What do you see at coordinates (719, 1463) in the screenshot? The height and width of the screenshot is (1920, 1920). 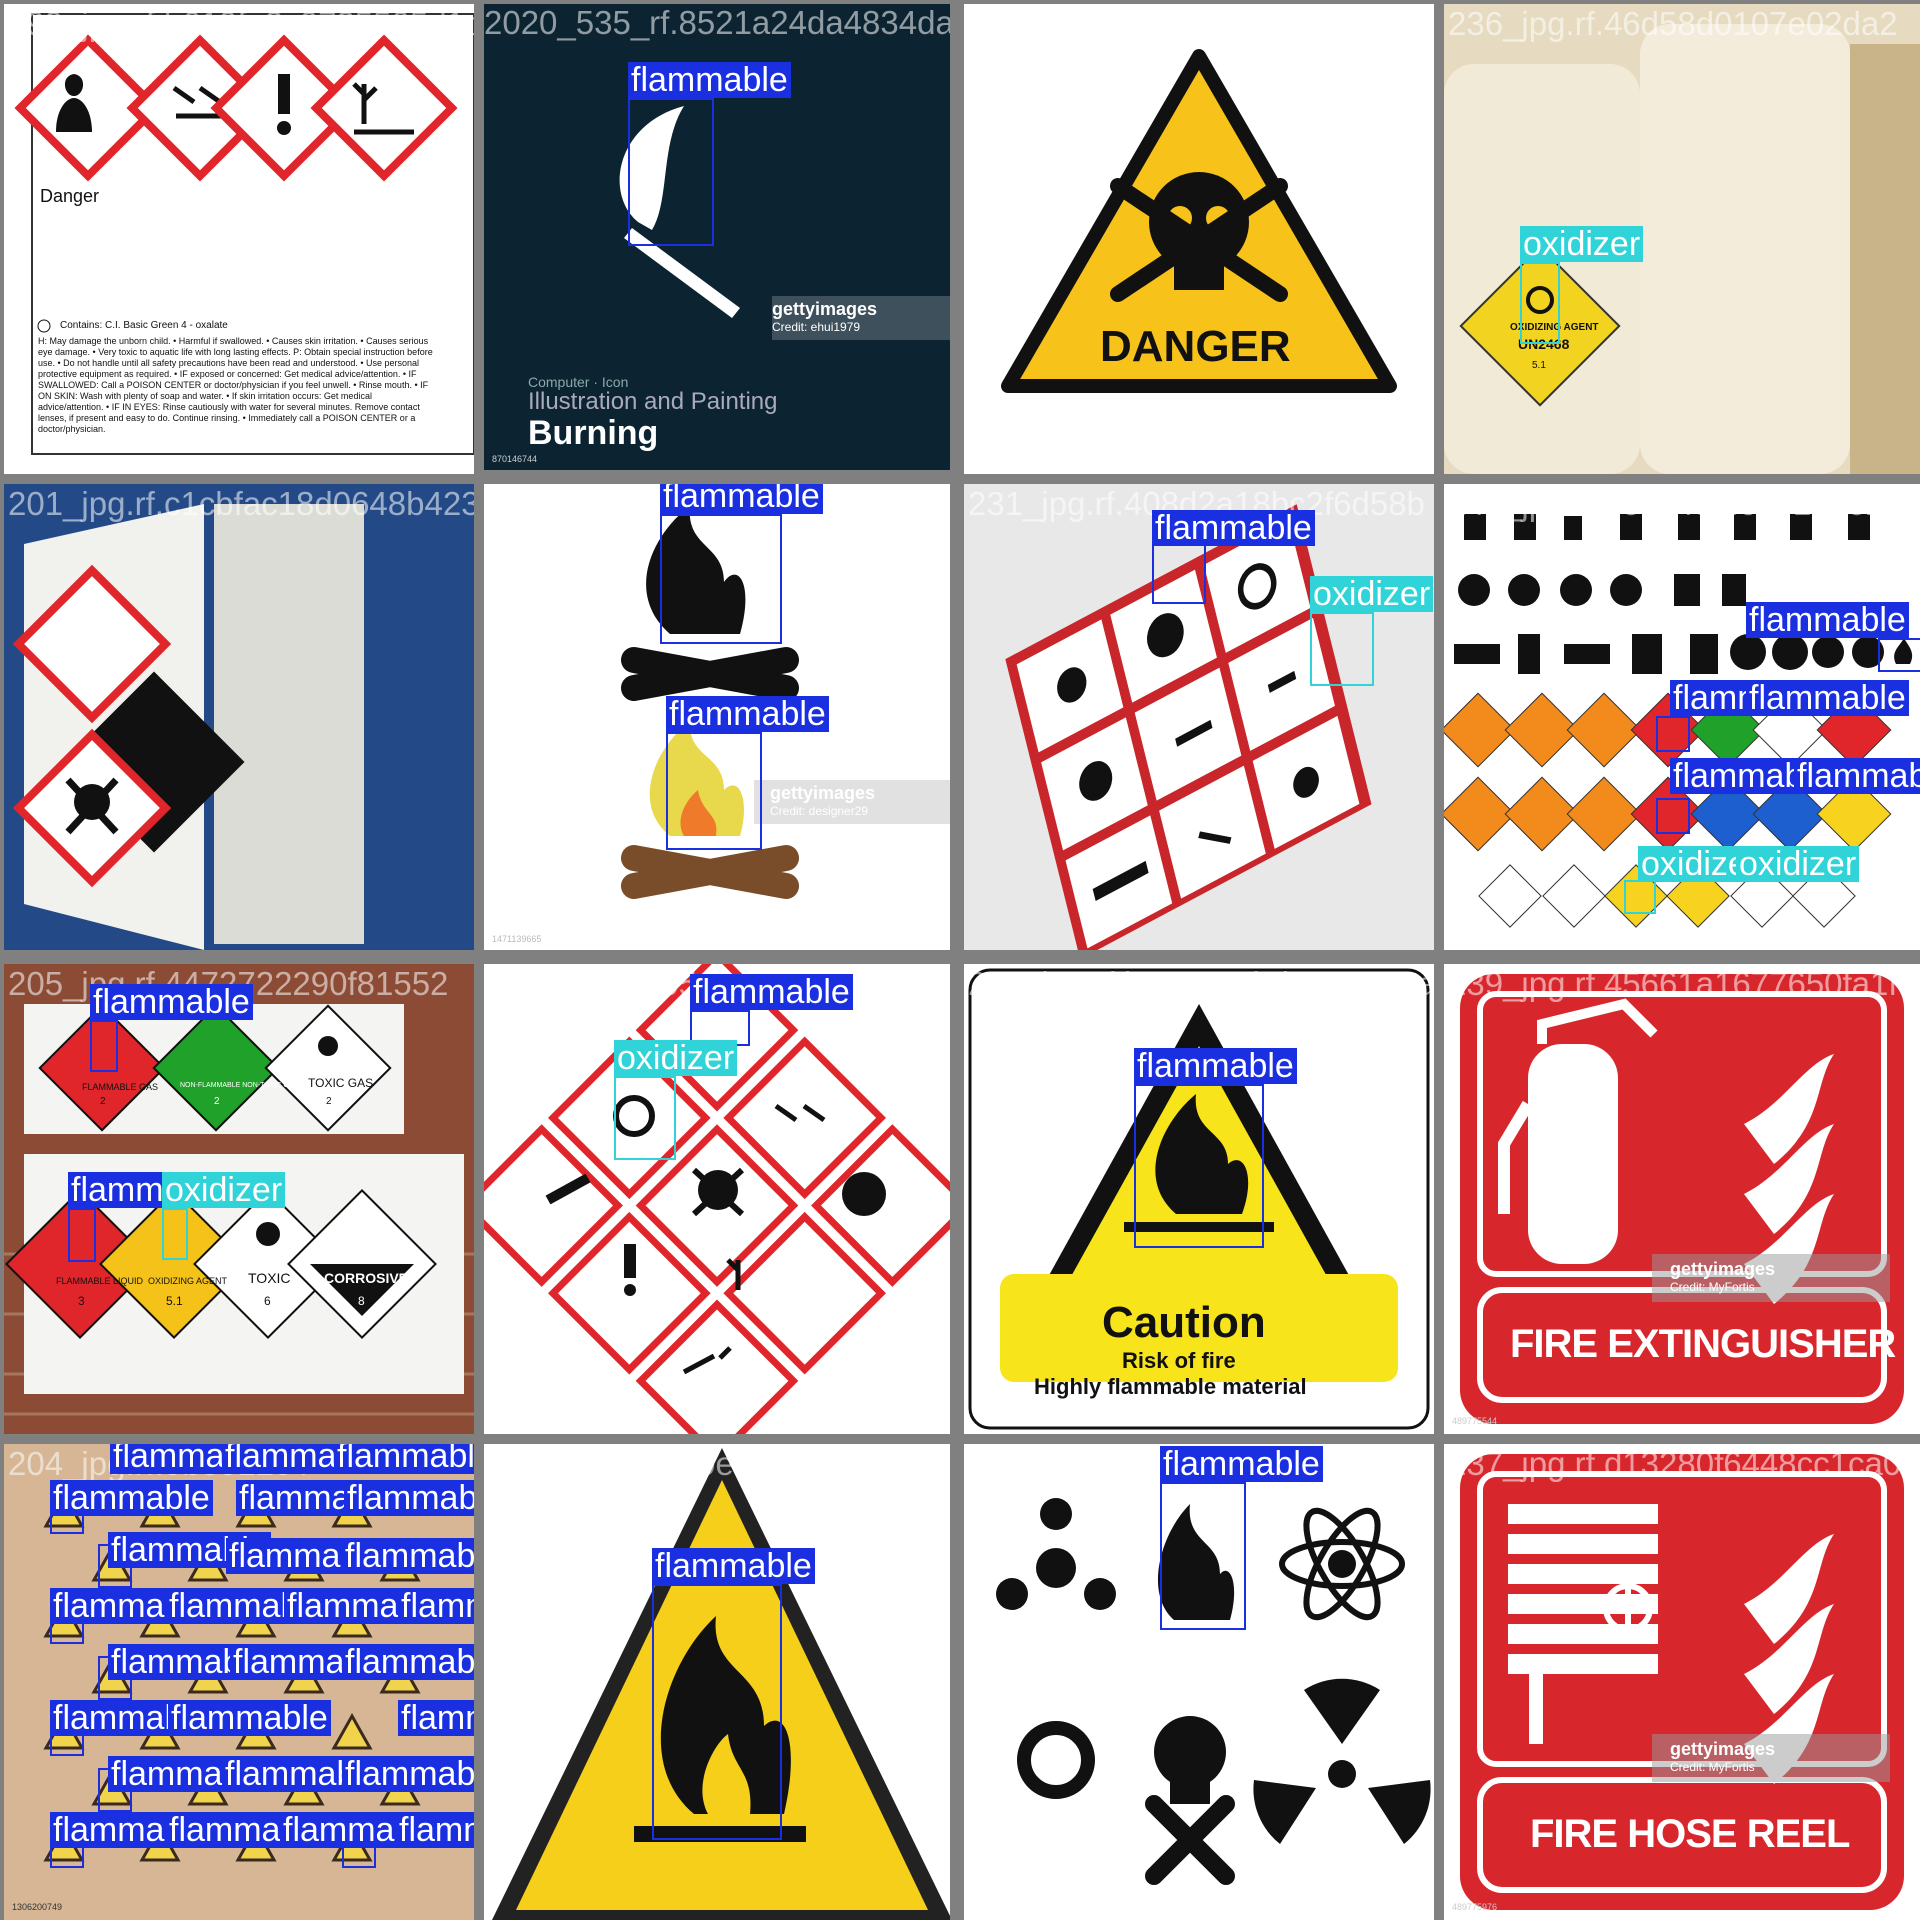 I see `filename-label: 227_jpg.rf.1c30ec3b16248d2f1a246` at bounding box center [719, 1463].